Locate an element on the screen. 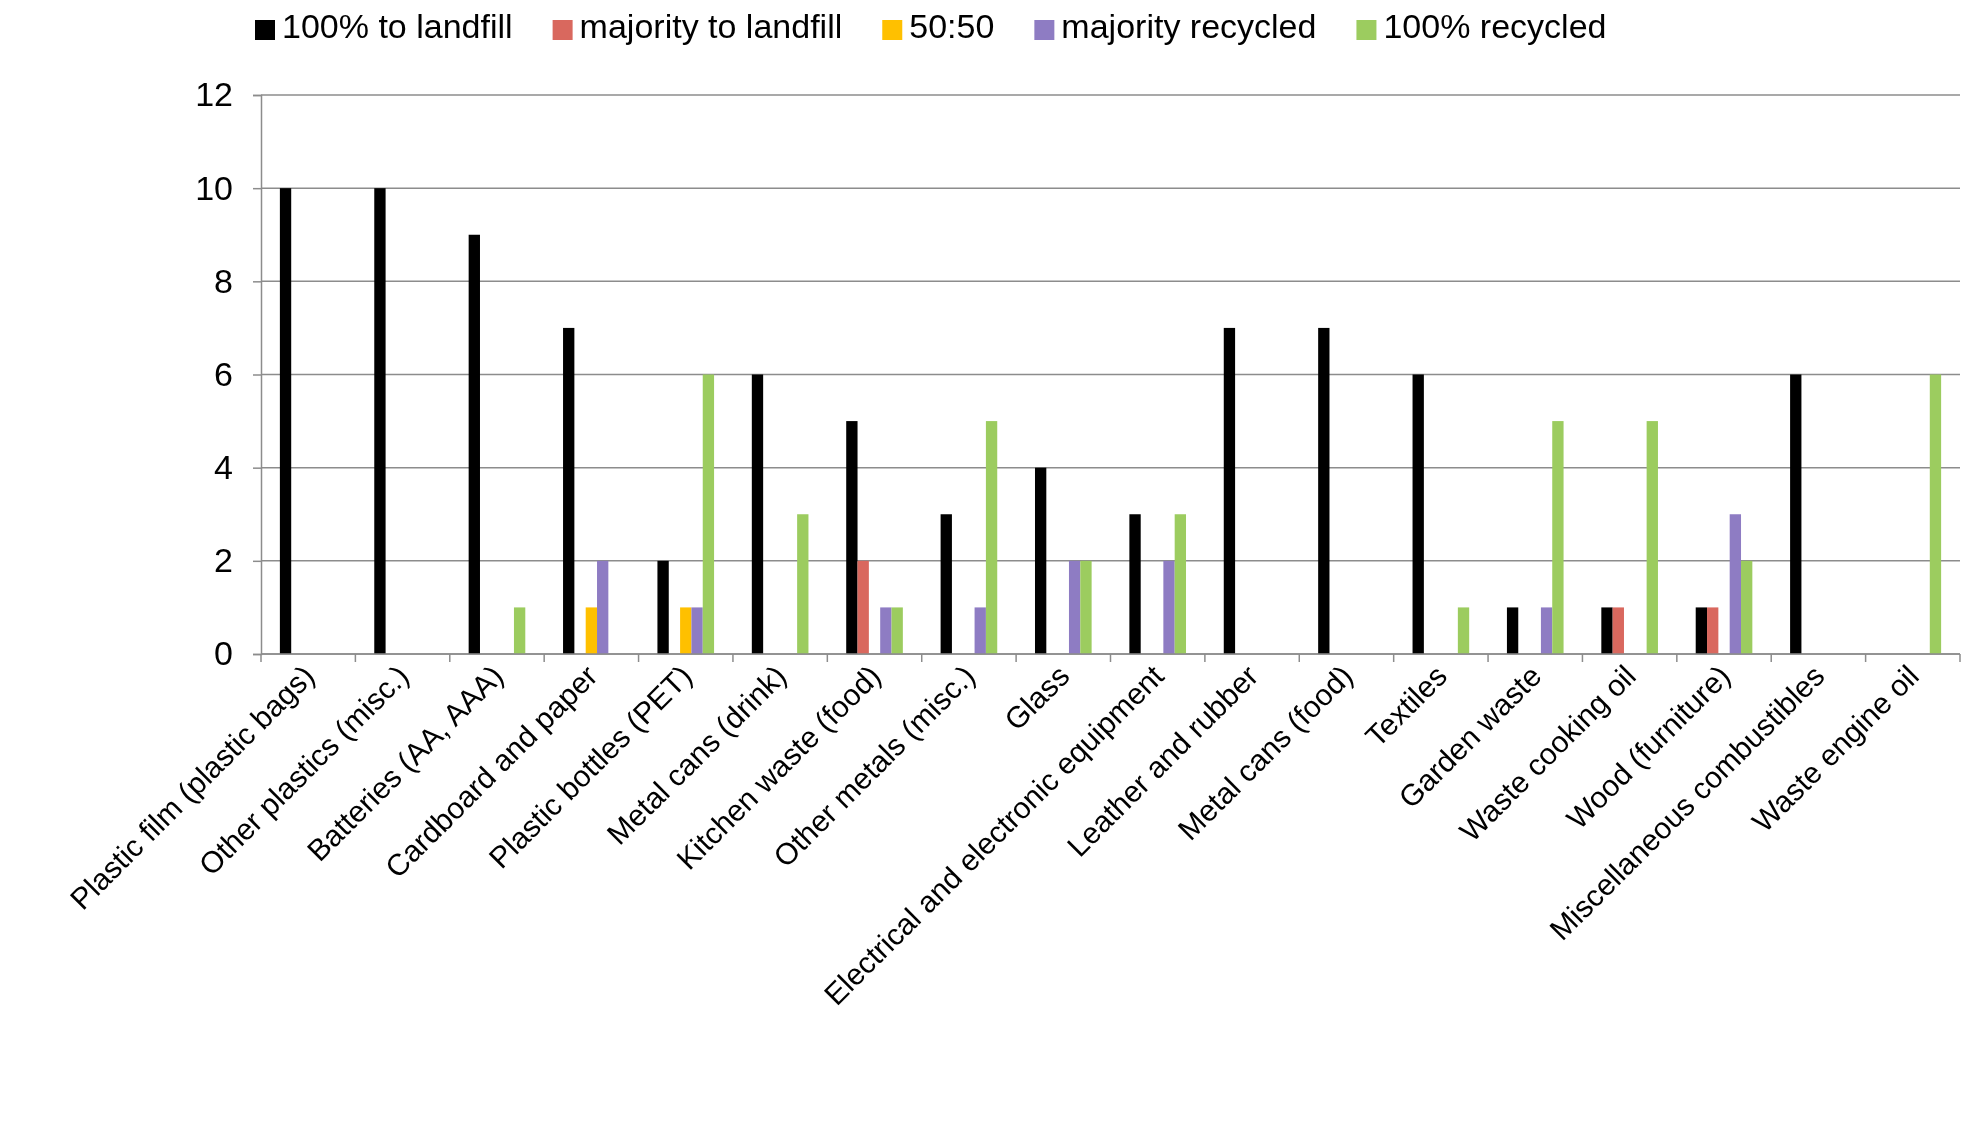  legend-label: 50:50 is located at coordinates (952, 26).